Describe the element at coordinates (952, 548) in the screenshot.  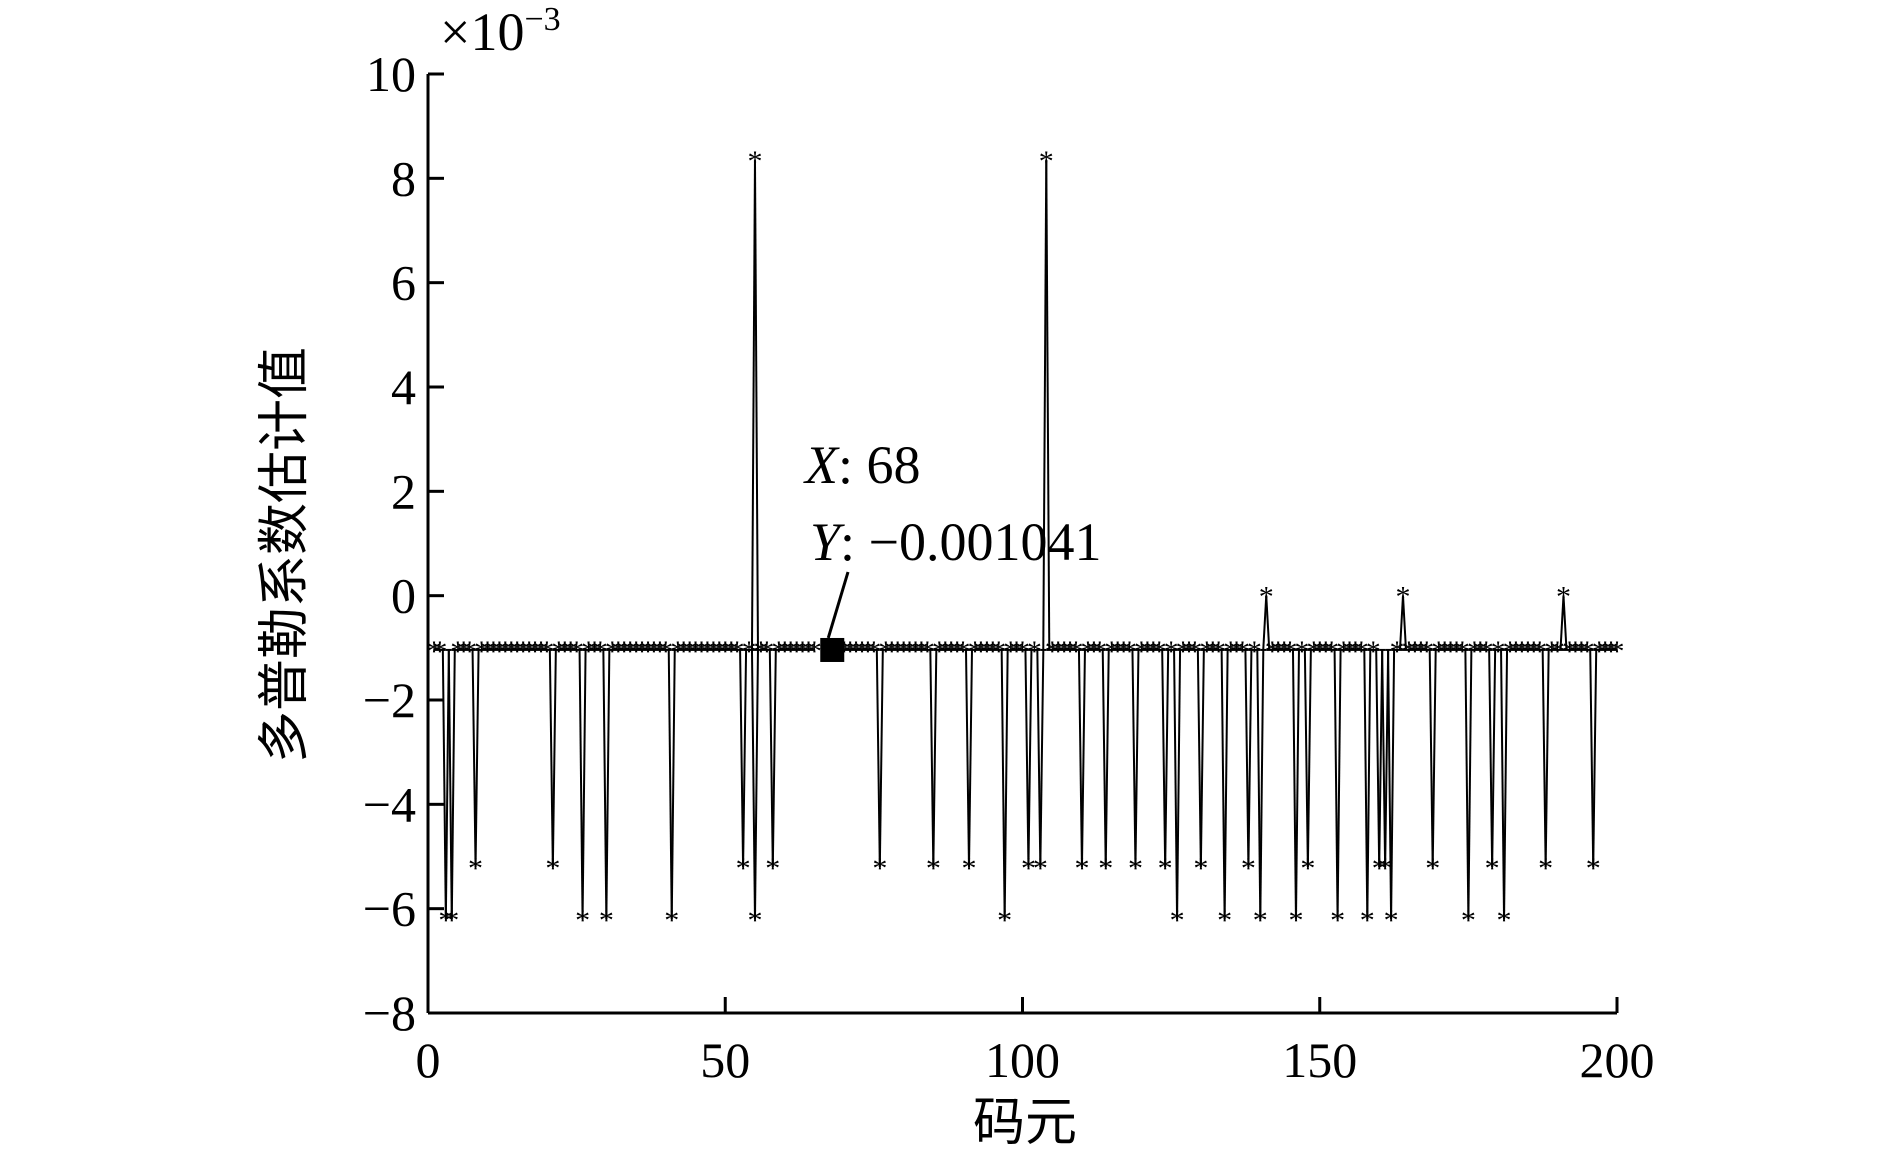
I see `datatip: X: 68 Y: −0.001041` at that location.